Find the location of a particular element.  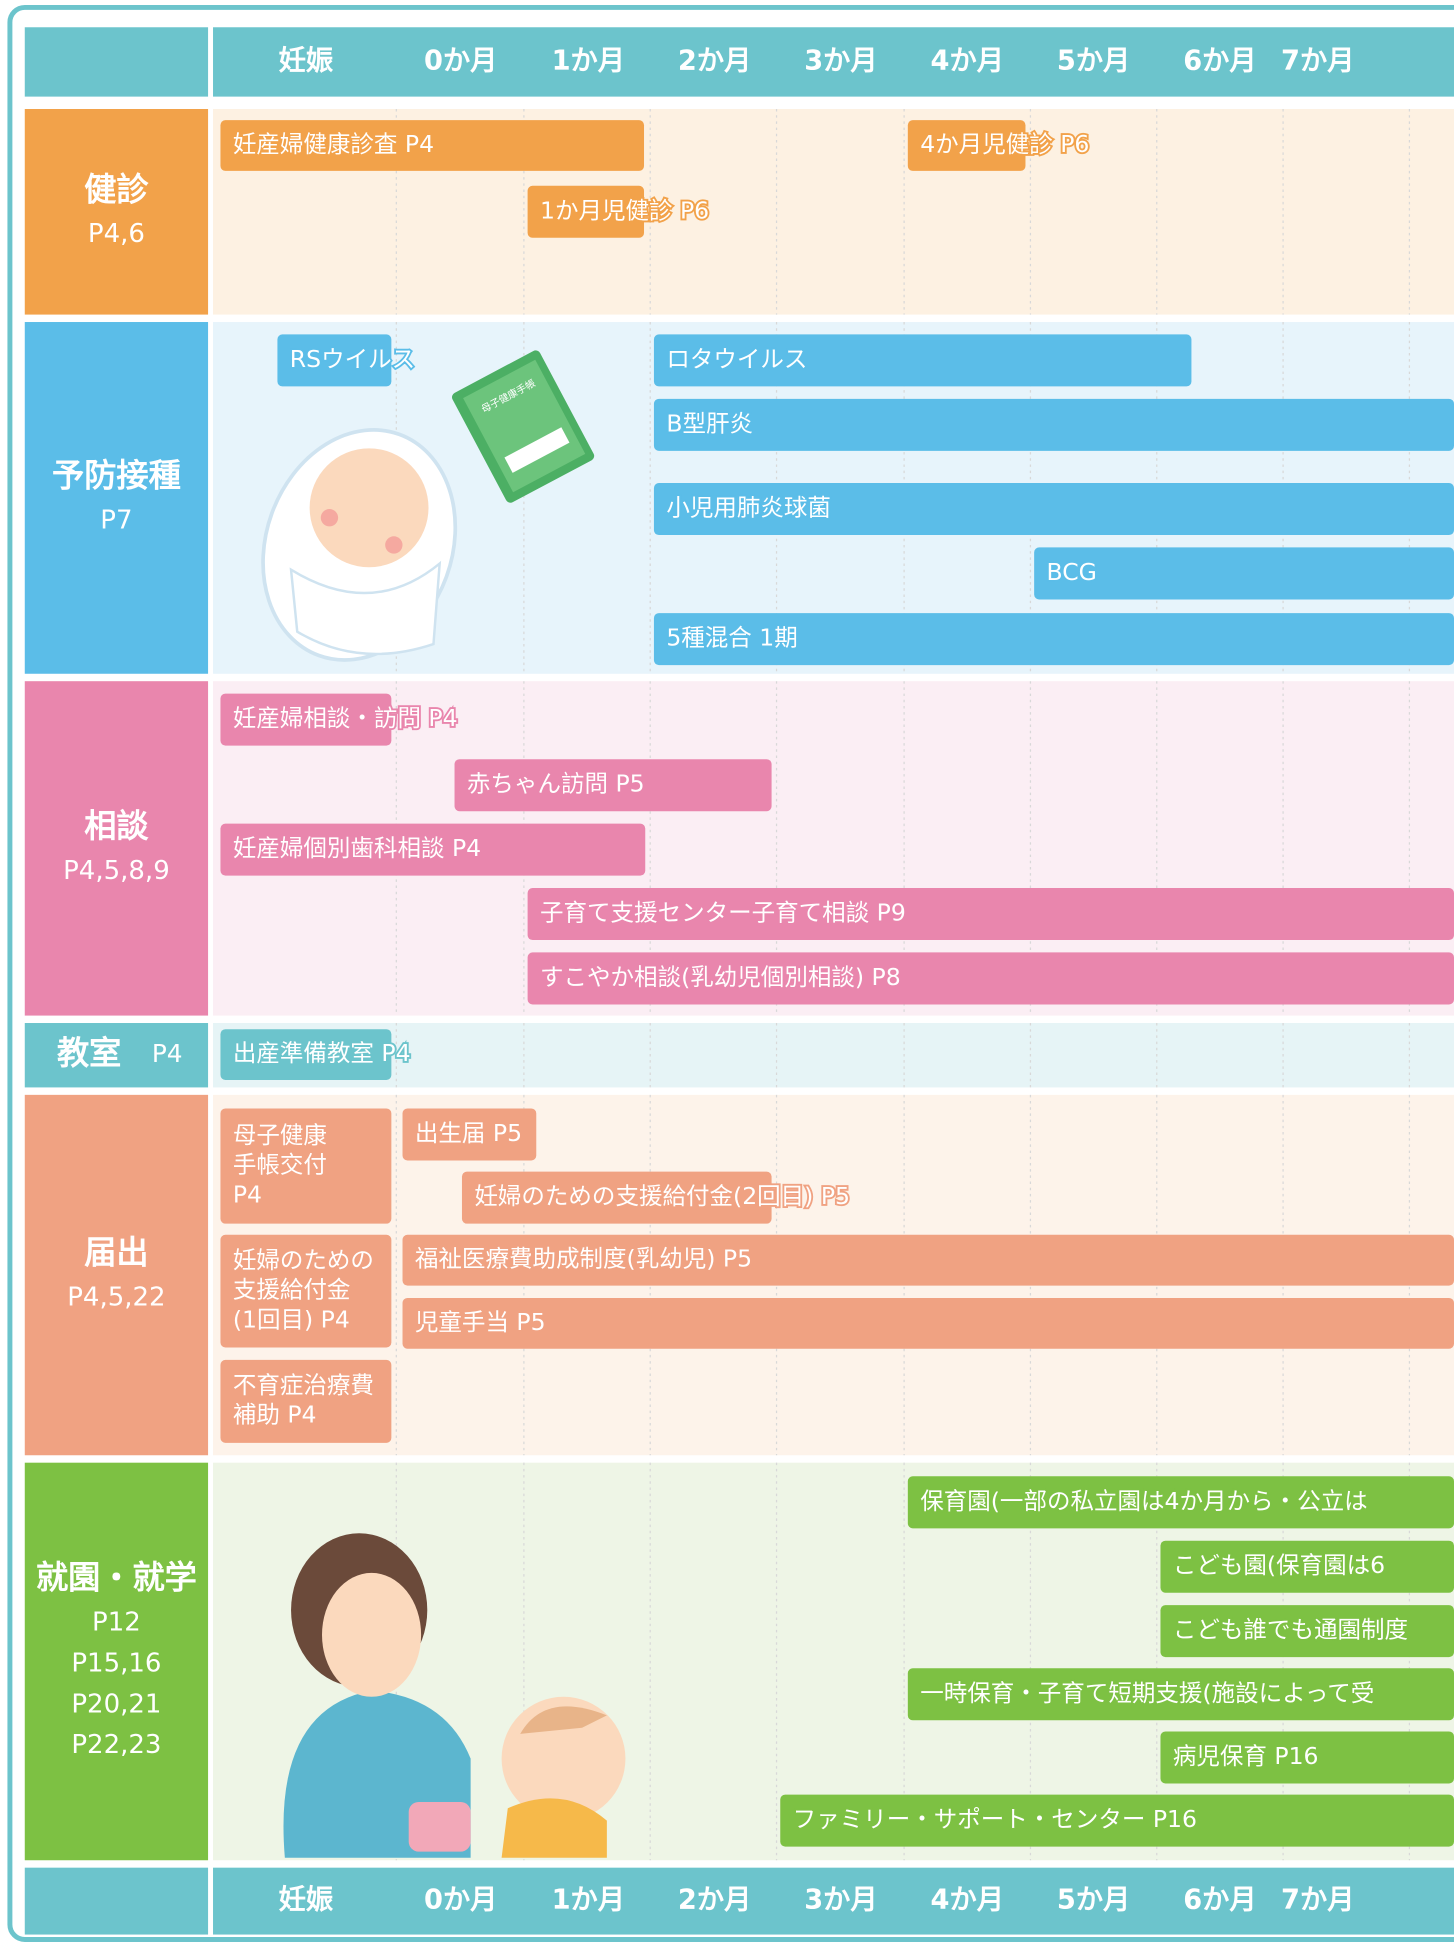

item-label: 保育園(一部の私立園は4か月から・公立は is located at coordinates (1143, 1501).